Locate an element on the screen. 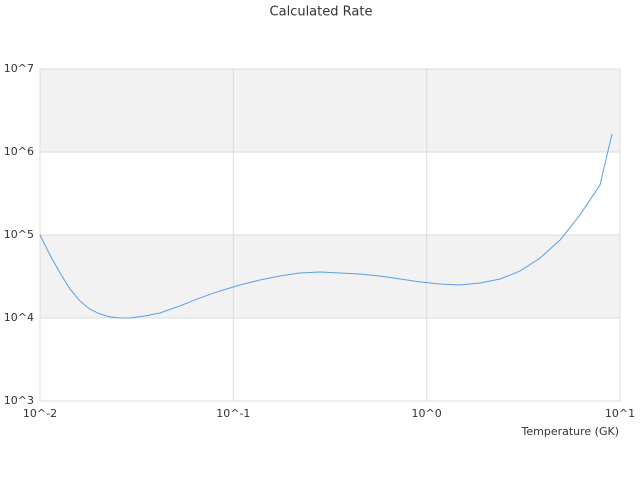 The height and width of the screenshot is (484, 640). x-tick-label: 10^0 is located at coordinates (427, 413).